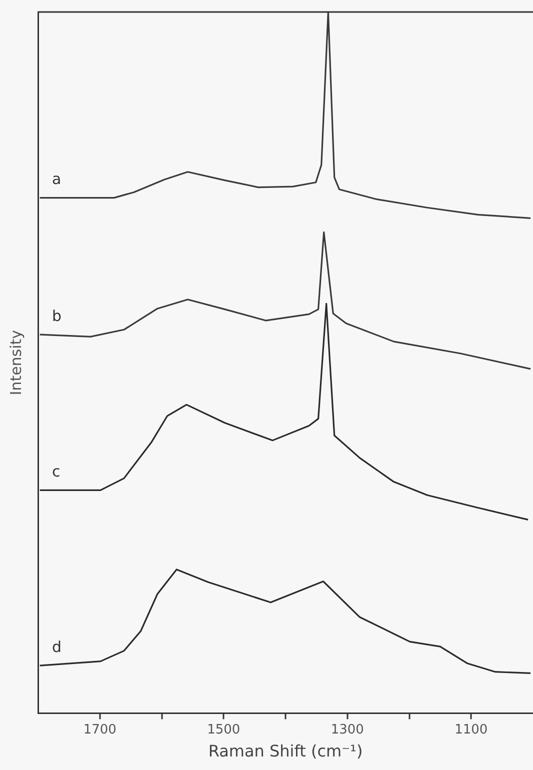  What do you see at coordinates (57, 315) in the screenshot?
I see `series-label: b` at bounding box center [57, 315].